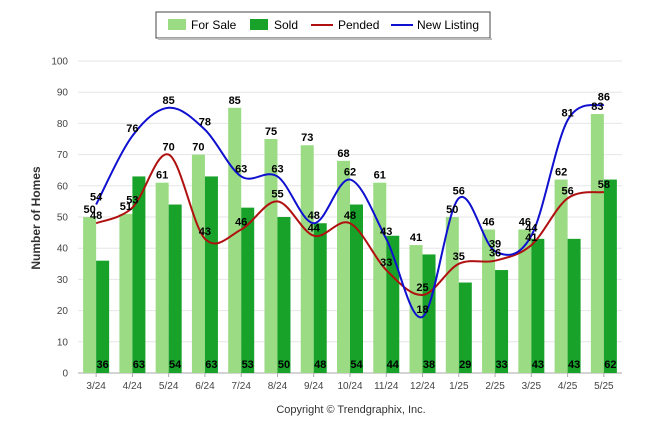  I want to click on y-tick-label: 20, so click(63, 311).